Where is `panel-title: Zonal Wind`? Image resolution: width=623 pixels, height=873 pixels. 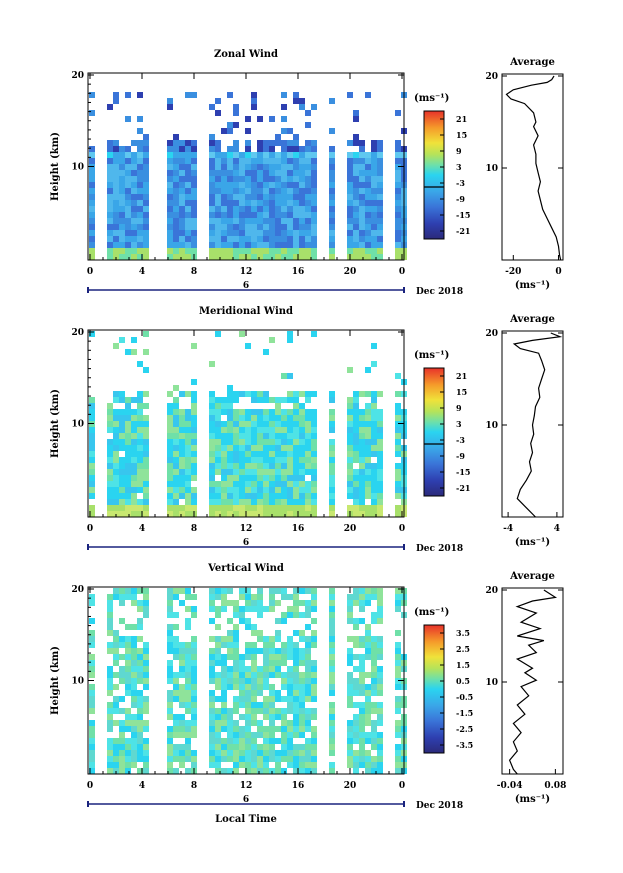 panel-title: Zonal Wind is located at coordinates (246, 54).